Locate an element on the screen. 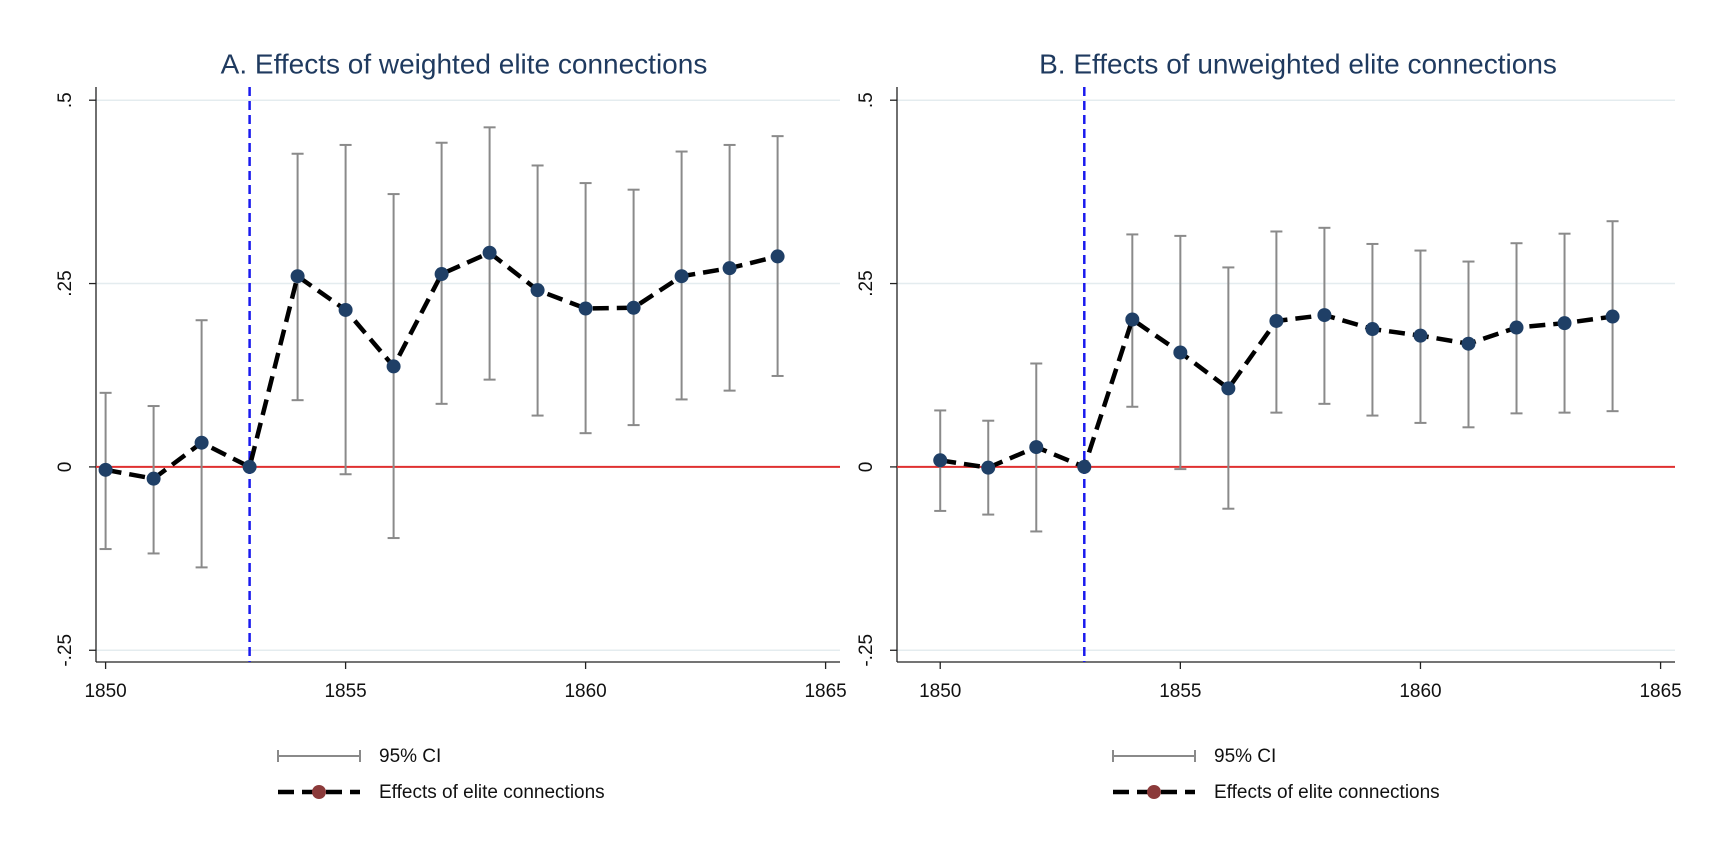 The width and height of the screenshot is (1711, 858). series-line is located at coordinates (442, 366).